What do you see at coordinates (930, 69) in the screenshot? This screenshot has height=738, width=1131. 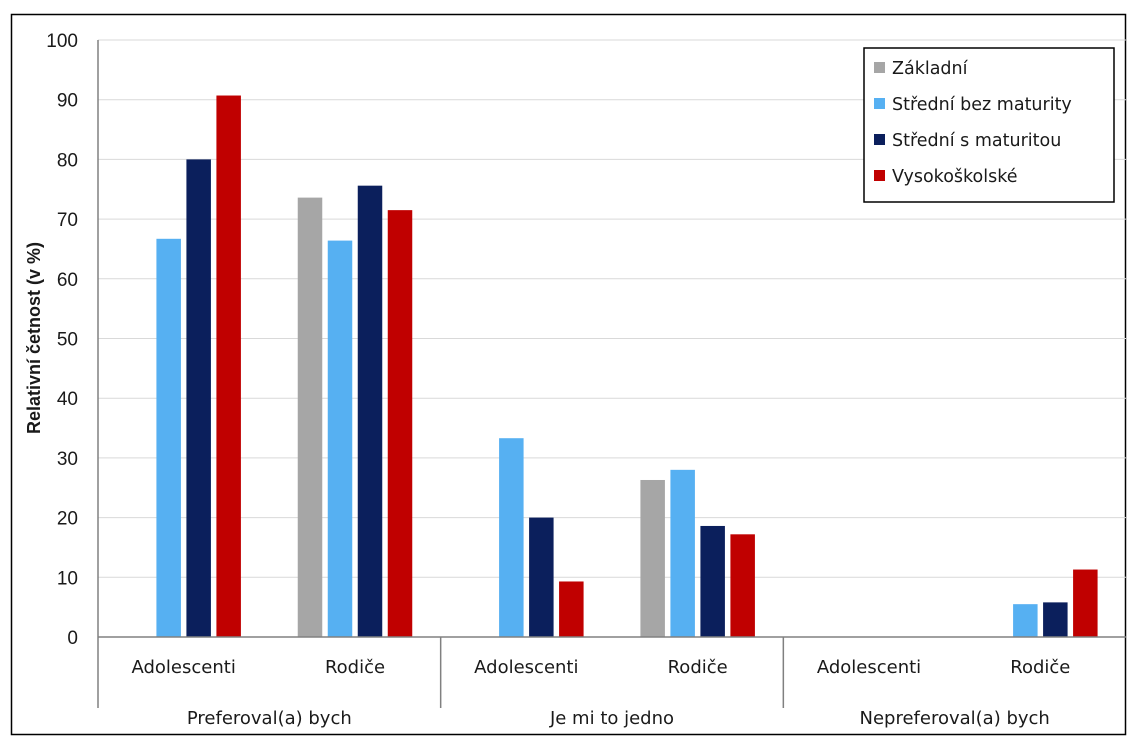 I see `legend-label: Základní` at bounding box center [930, 69].